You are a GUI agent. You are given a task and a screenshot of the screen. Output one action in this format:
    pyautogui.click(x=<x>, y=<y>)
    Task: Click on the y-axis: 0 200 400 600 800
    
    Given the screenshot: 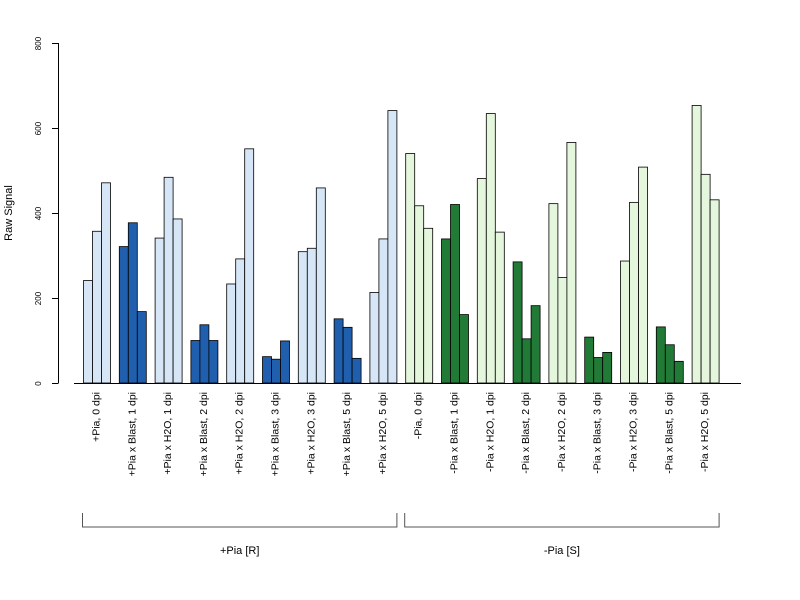 What is the action you would take?
    pyautogui.click(x=46, y=211)
    